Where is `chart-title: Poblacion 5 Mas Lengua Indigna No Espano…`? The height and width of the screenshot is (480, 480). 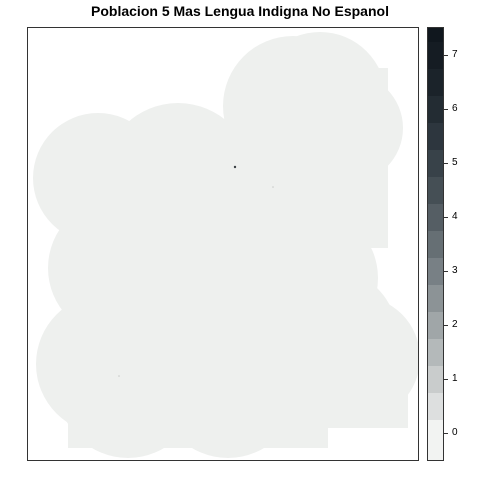
chart-title: Poblacion 5 Mas Lengua Indigna No Espano… is located at coordinates (240, 11).